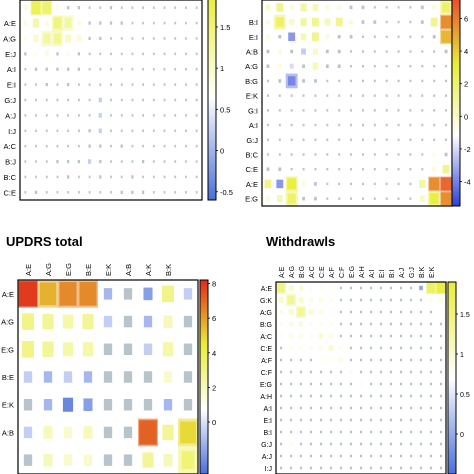 The height and width of the screenshot is (474, 474). I want to click on column-label: A:E, so click(28, 270).